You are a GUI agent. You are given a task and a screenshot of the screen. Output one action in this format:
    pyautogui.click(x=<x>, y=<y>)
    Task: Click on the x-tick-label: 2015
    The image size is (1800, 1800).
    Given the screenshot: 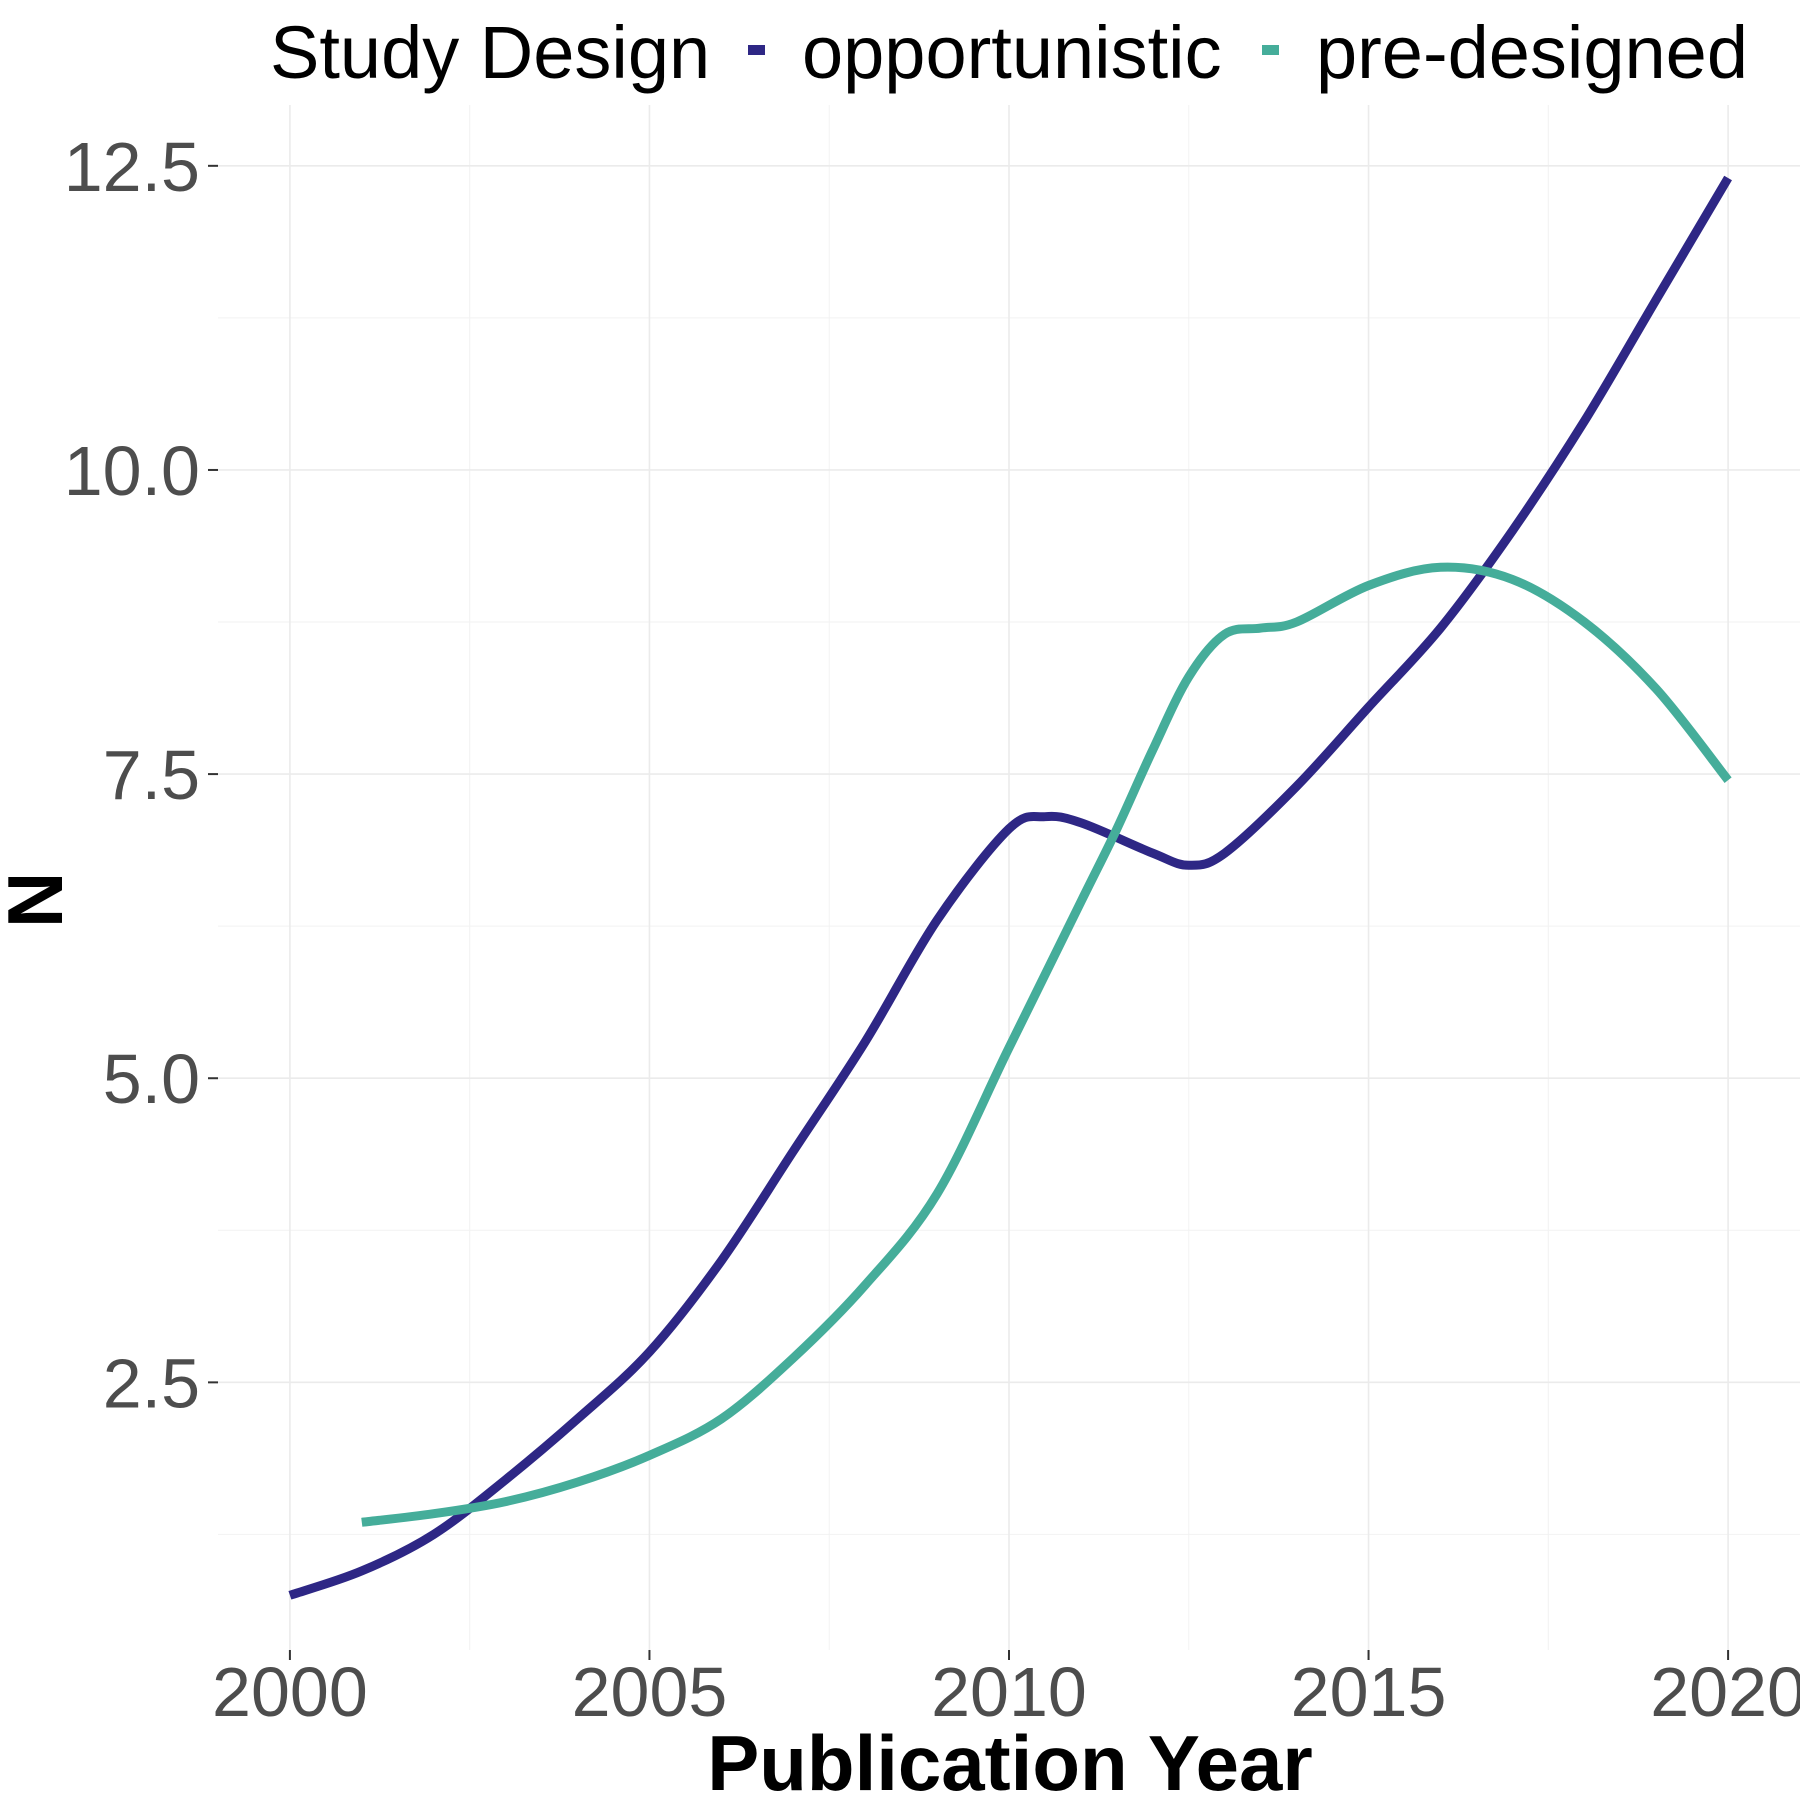 What is the action you would take?
    pyautogui.click(x=1369, y=1692)
    